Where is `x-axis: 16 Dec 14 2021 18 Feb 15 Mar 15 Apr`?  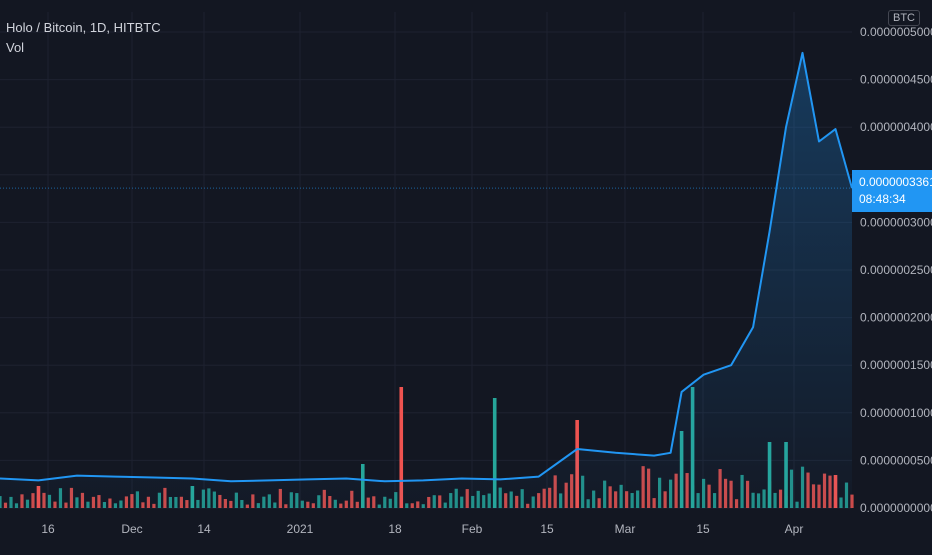 x-axis: 16 Dec 14 2021 18 Feb 15 Mar 15 Apr is located at coordinates (422, 529).